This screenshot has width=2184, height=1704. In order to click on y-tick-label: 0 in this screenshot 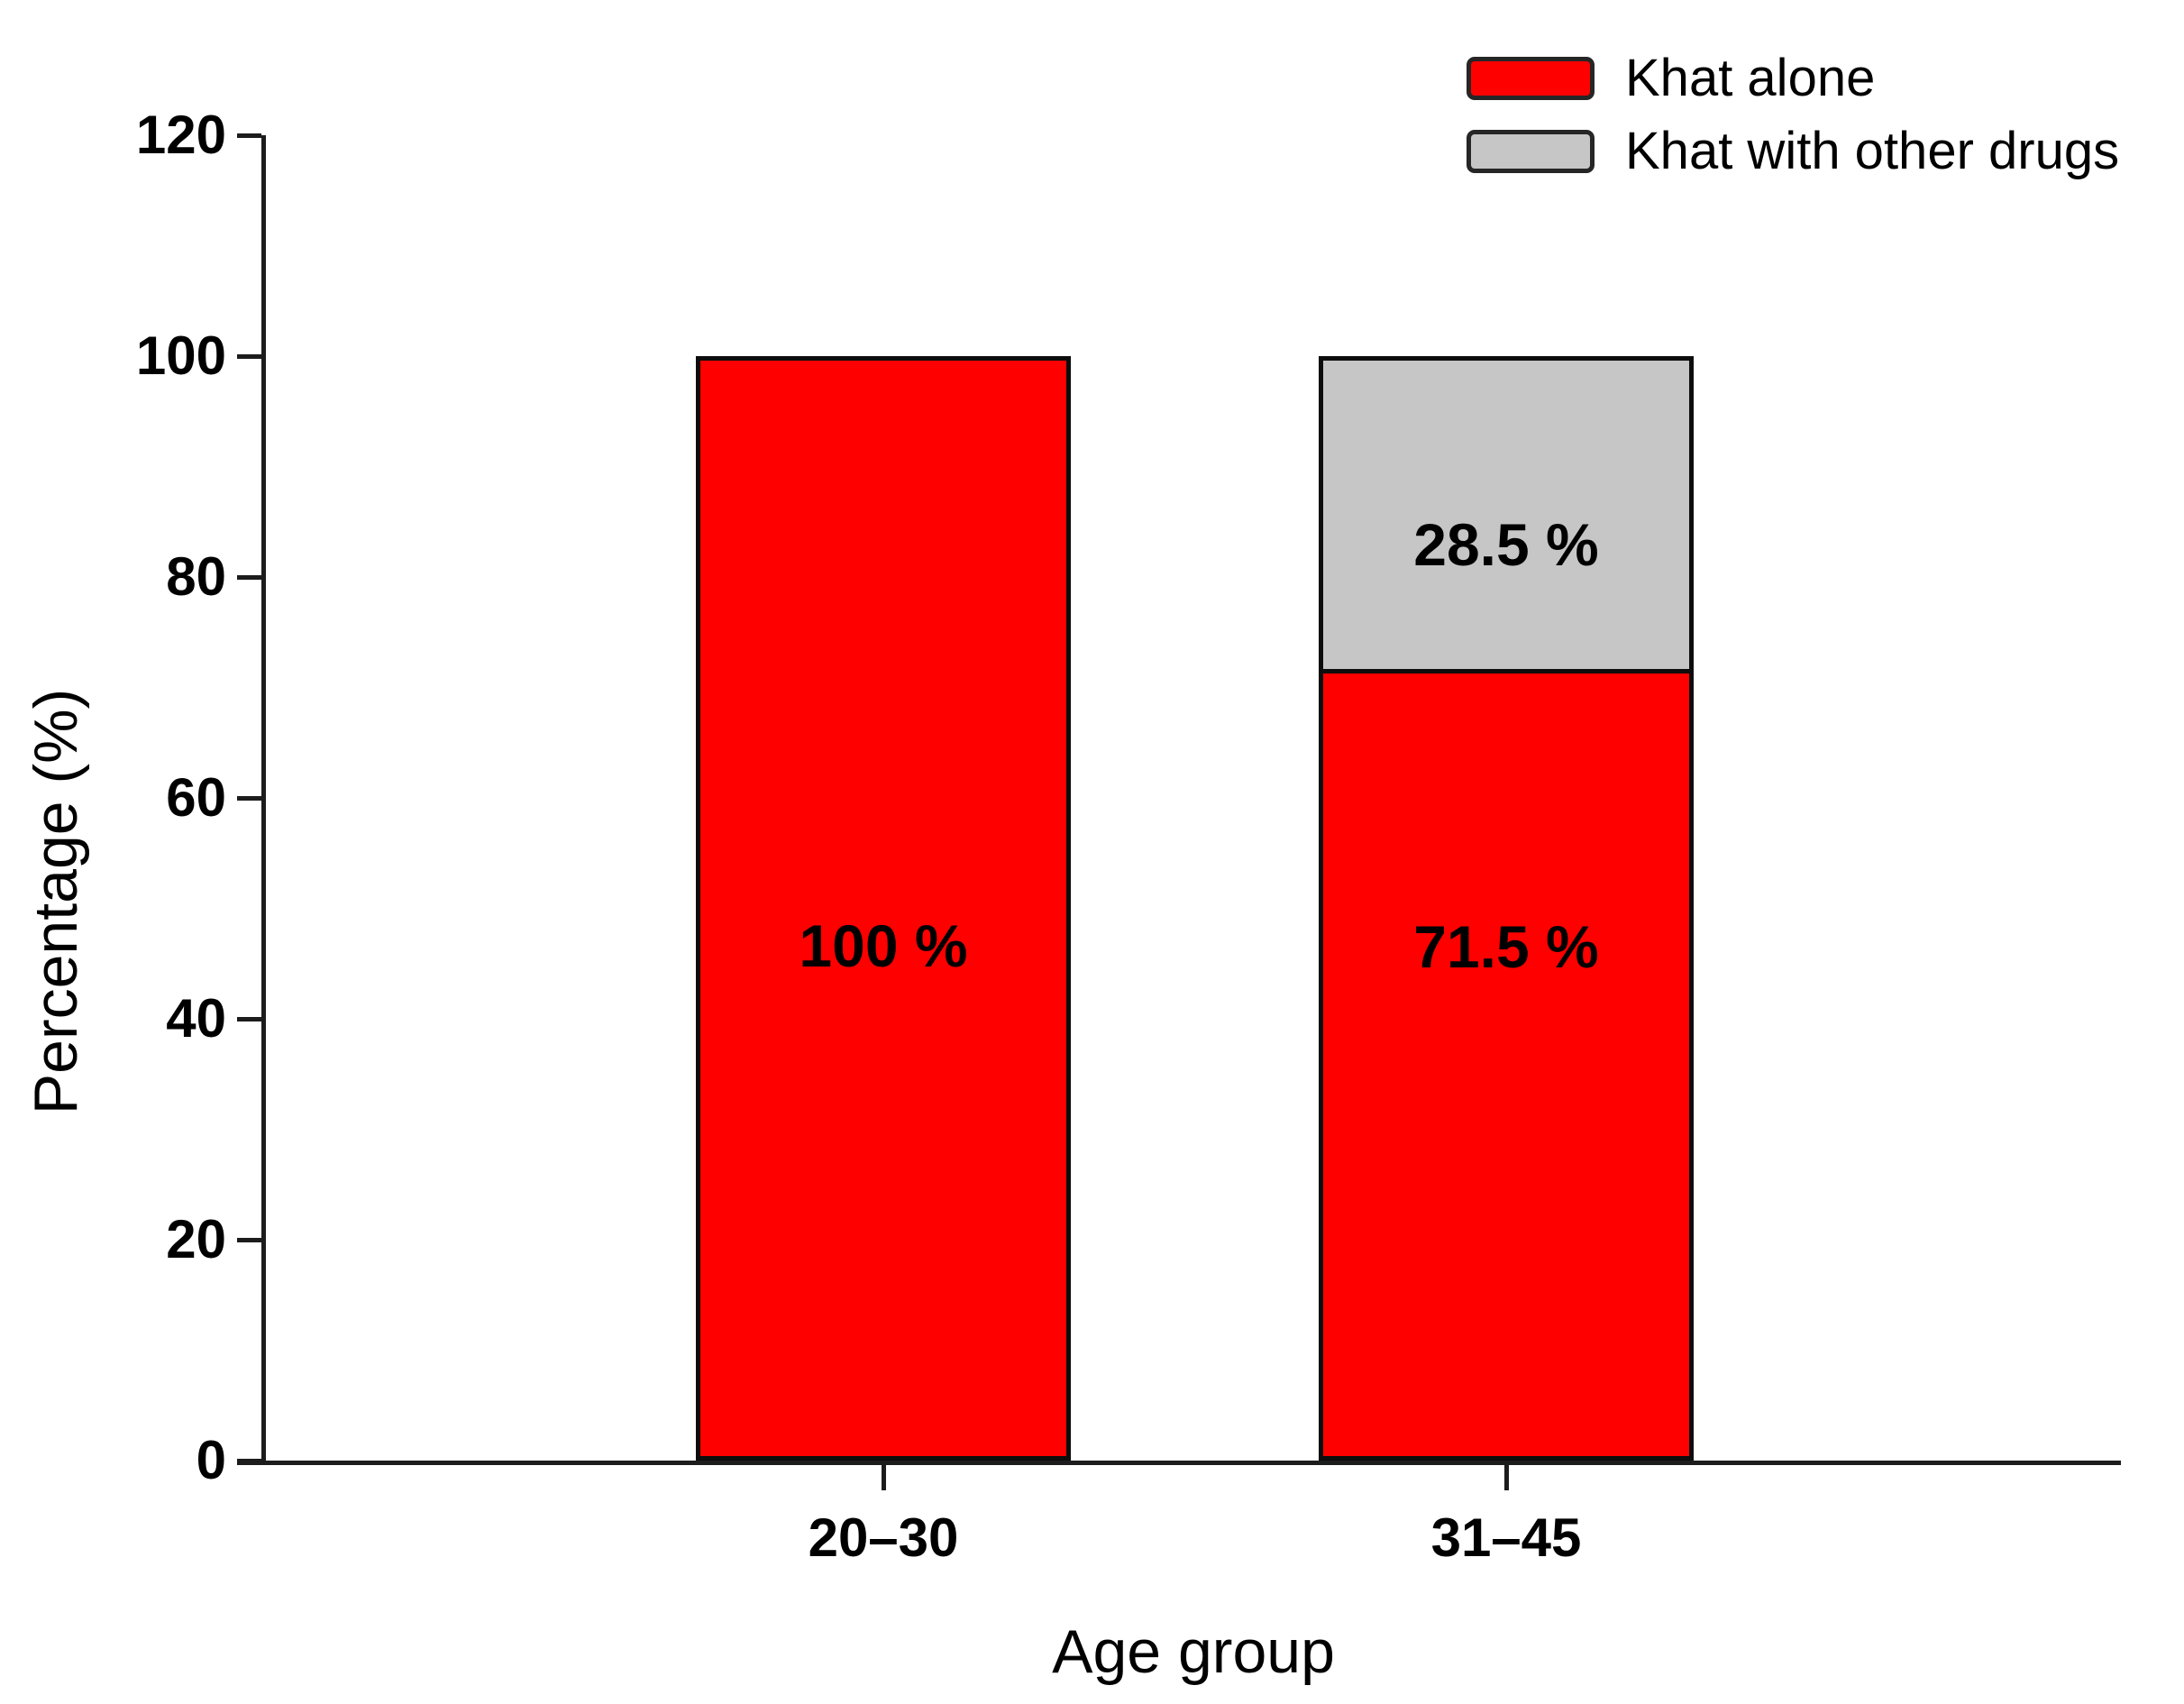, I will do `click(211, 1460)`.